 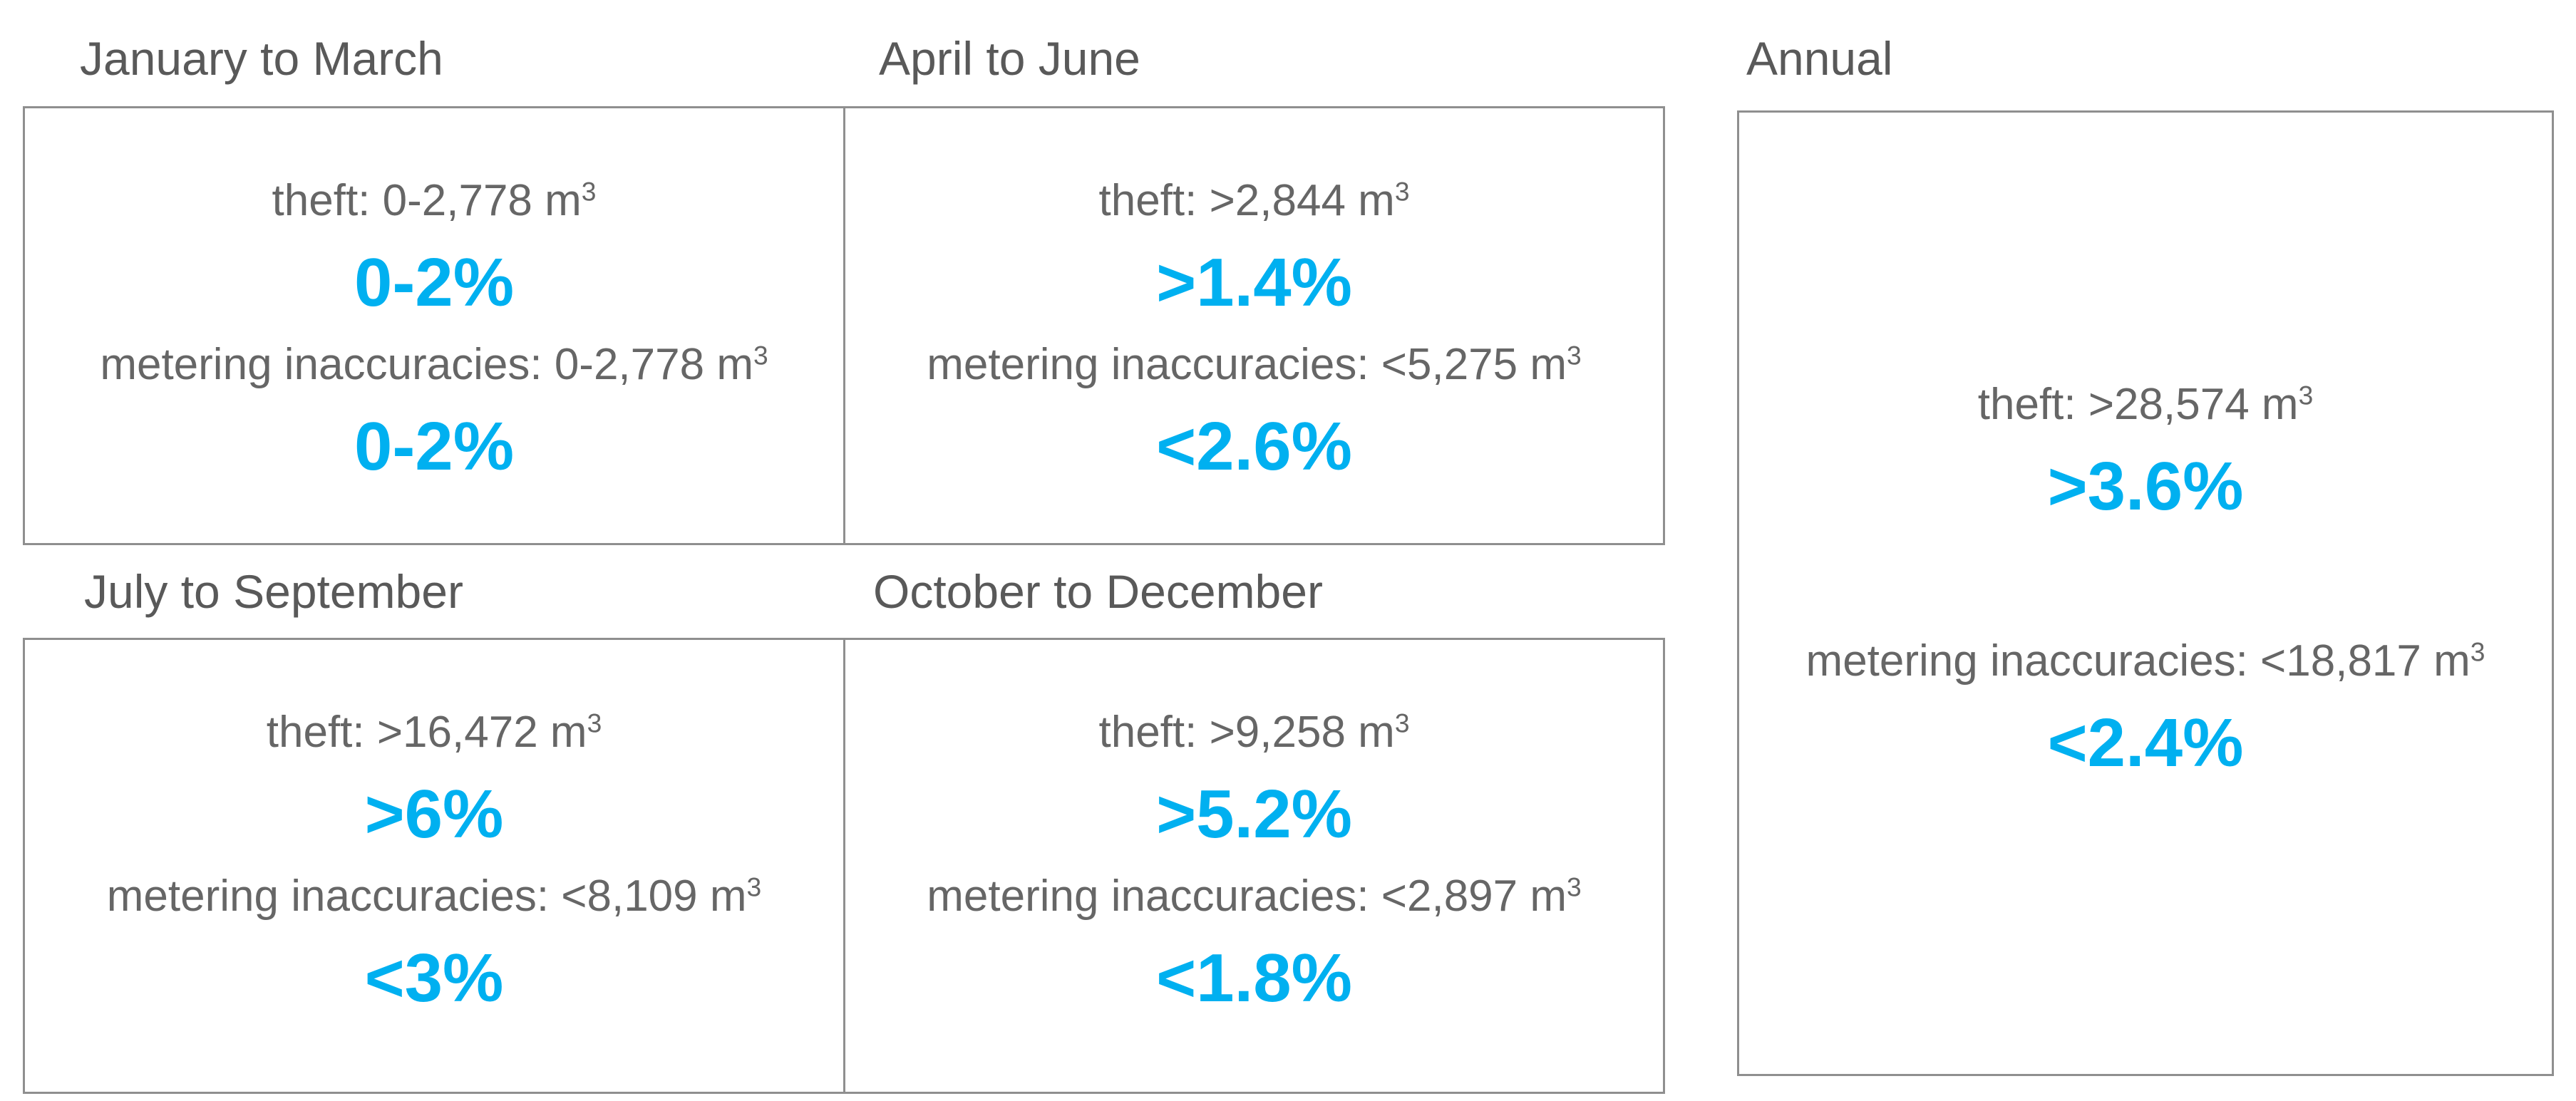 I want to click on metering-range-text: metering inaccuracies: <8,109 m, so click(x=426, y=896).